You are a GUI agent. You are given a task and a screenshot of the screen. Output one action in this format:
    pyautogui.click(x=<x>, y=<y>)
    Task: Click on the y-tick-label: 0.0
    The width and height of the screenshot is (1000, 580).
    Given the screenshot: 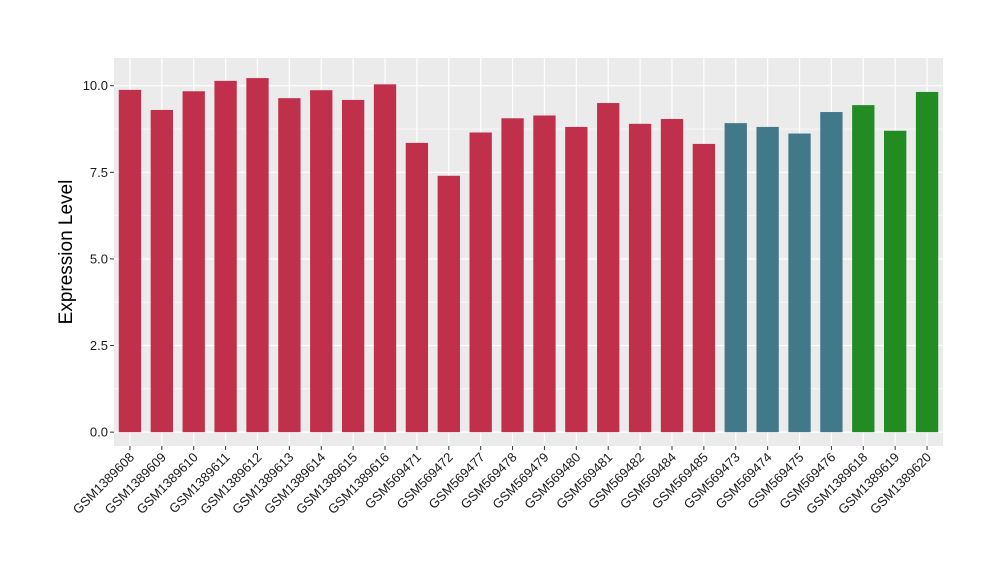 What is the action you would take?
    pyautogui.click(x=99, y=432)
    